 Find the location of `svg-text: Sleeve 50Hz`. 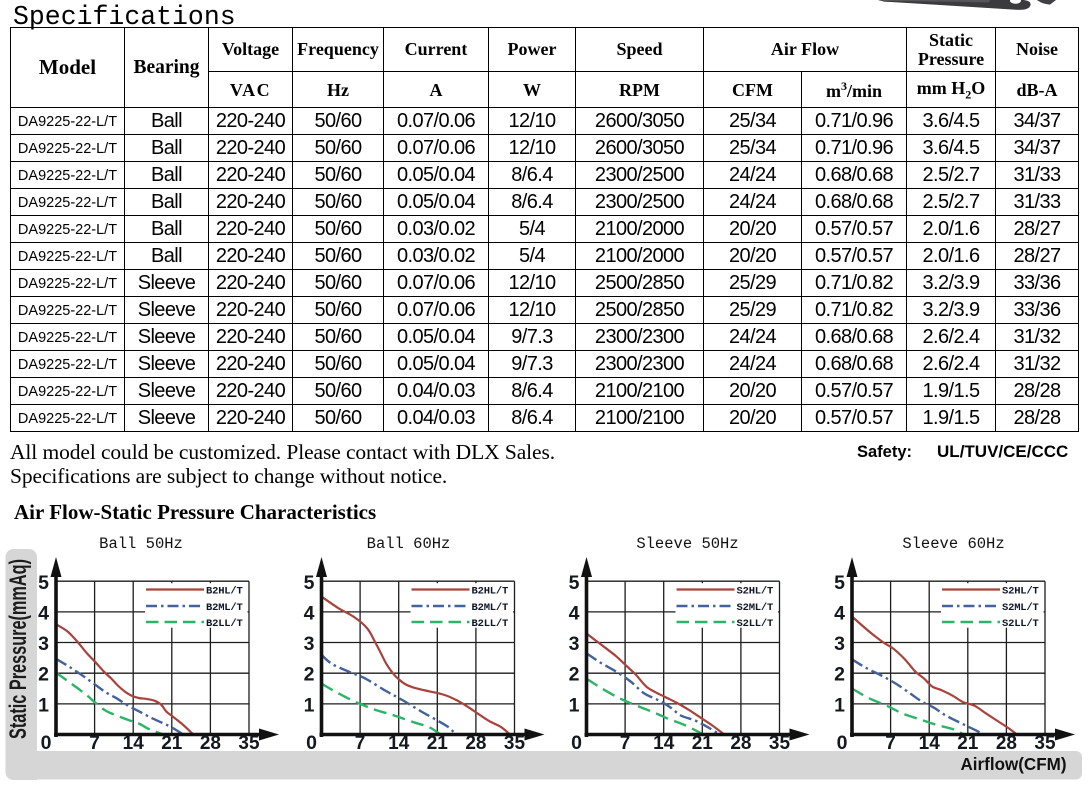

svg-text: Sleeve 50Hz is located at coordinates (687, 544).